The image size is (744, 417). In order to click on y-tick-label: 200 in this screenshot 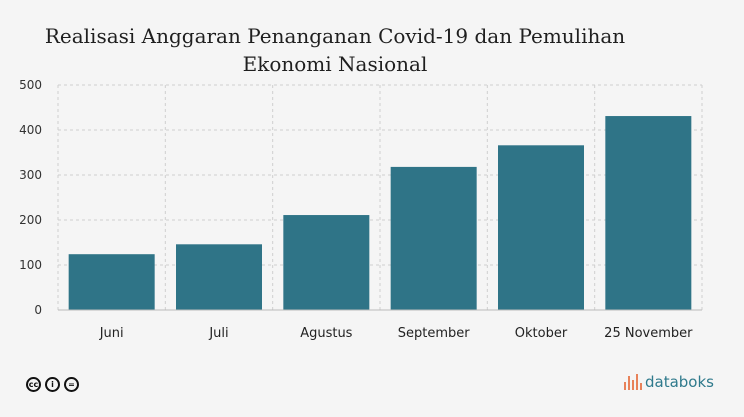, I will do `click(30, 220)`.